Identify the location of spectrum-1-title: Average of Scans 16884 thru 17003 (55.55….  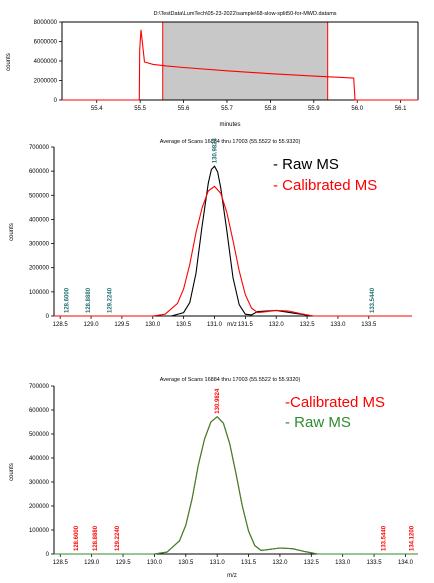
(230, 142).